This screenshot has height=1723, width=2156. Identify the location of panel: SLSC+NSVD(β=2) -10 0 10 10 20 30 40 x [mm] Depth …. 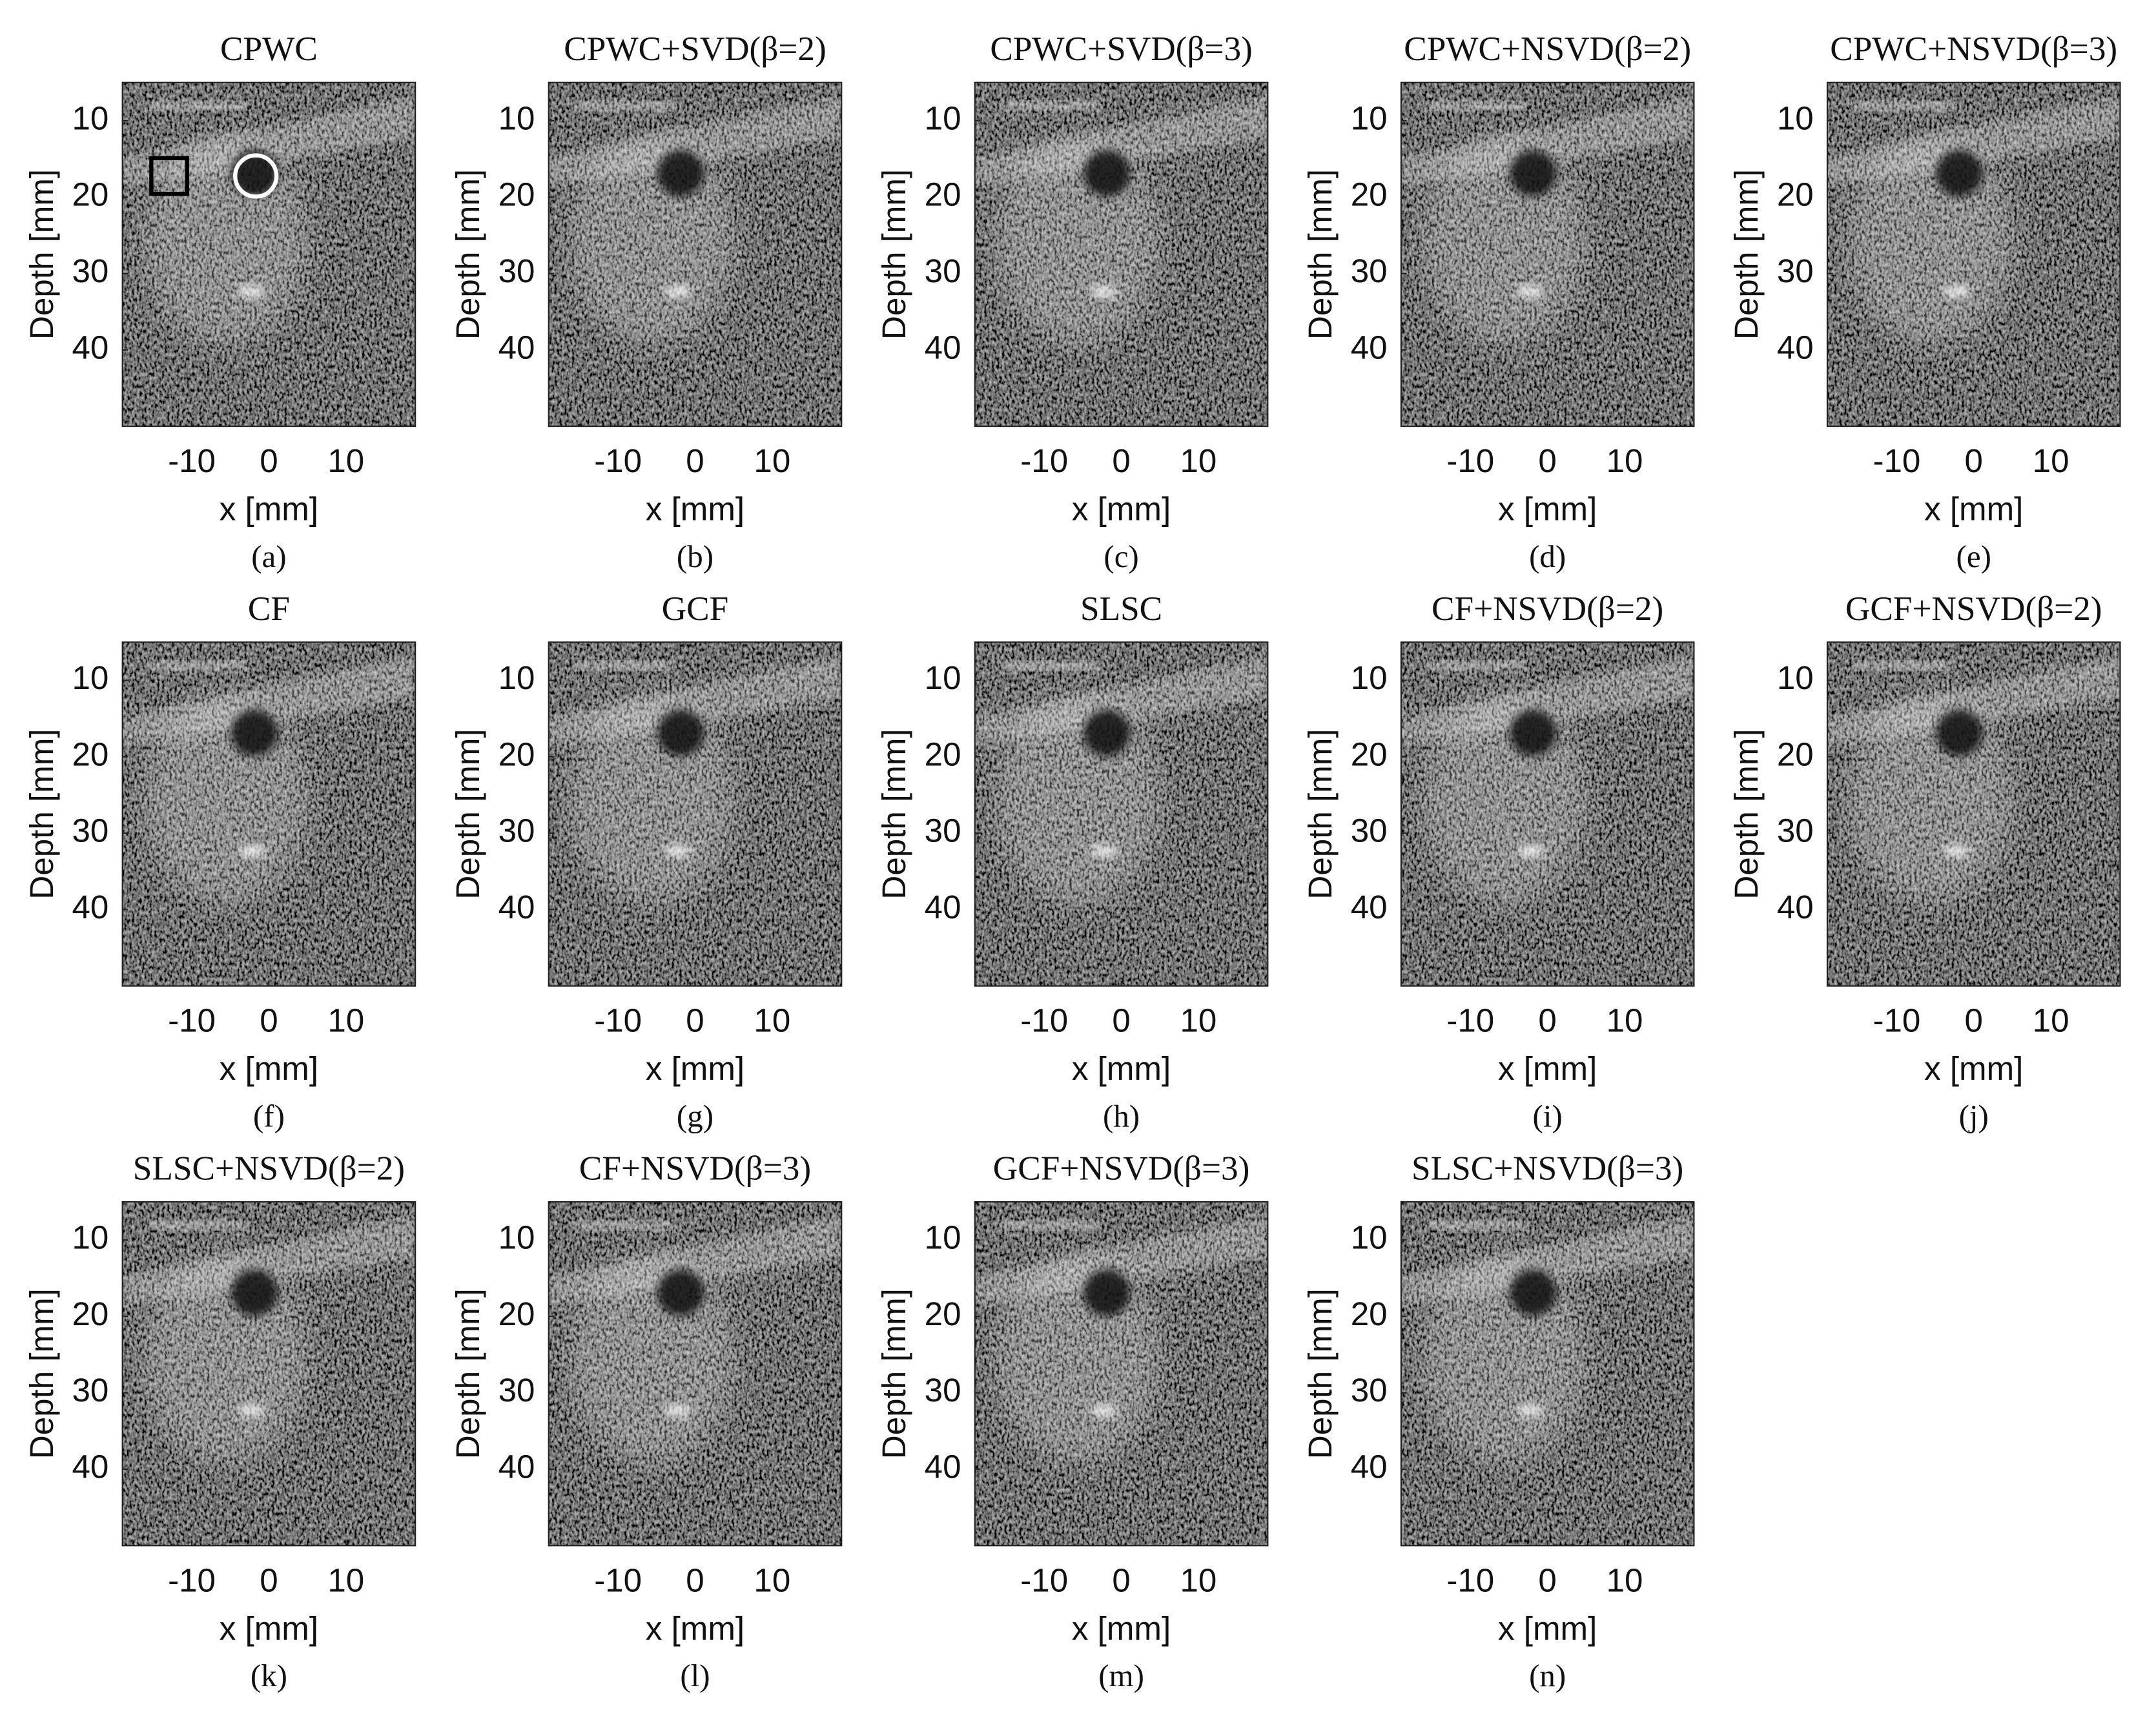
(220, 1421).